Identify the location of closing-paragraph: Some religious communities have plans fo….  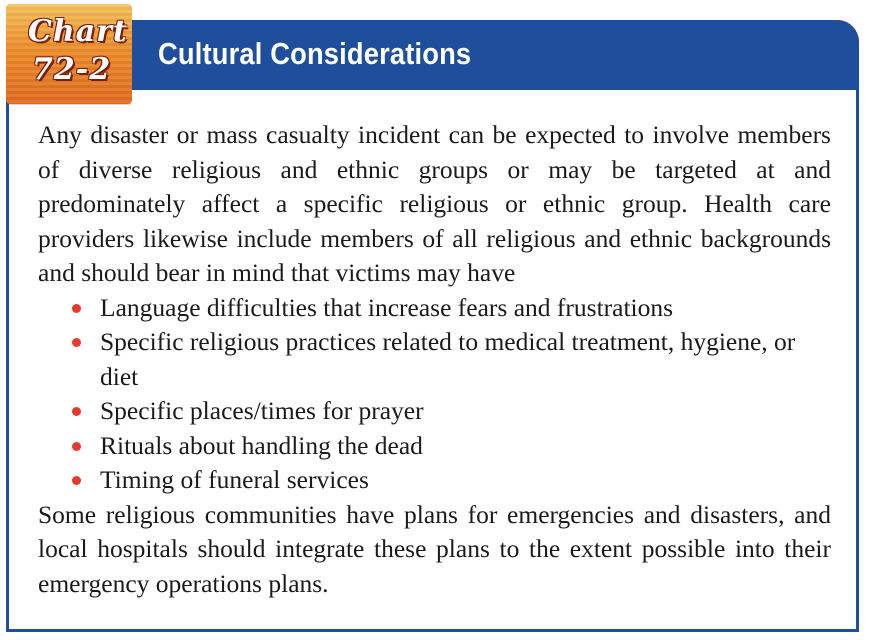
(434, 548).